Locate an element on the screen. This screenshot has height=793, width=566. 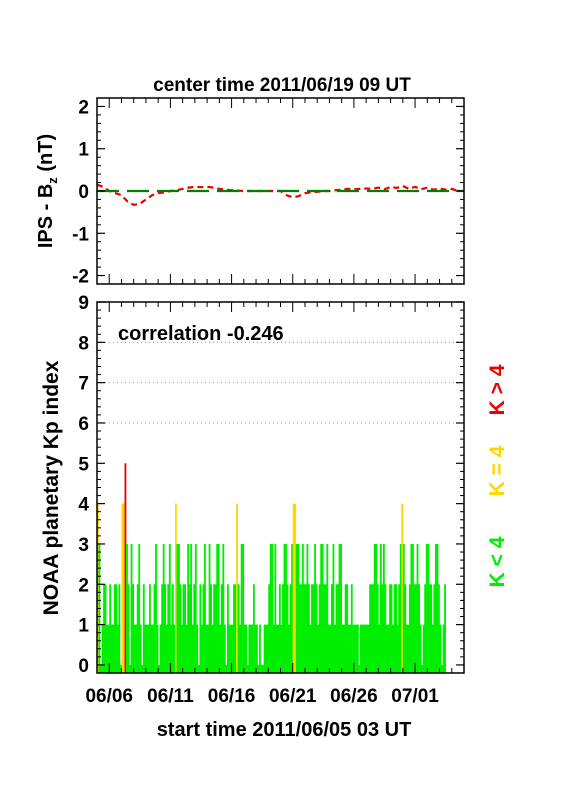
top-ytick-label: 0 is located at coordinates (83, 192).